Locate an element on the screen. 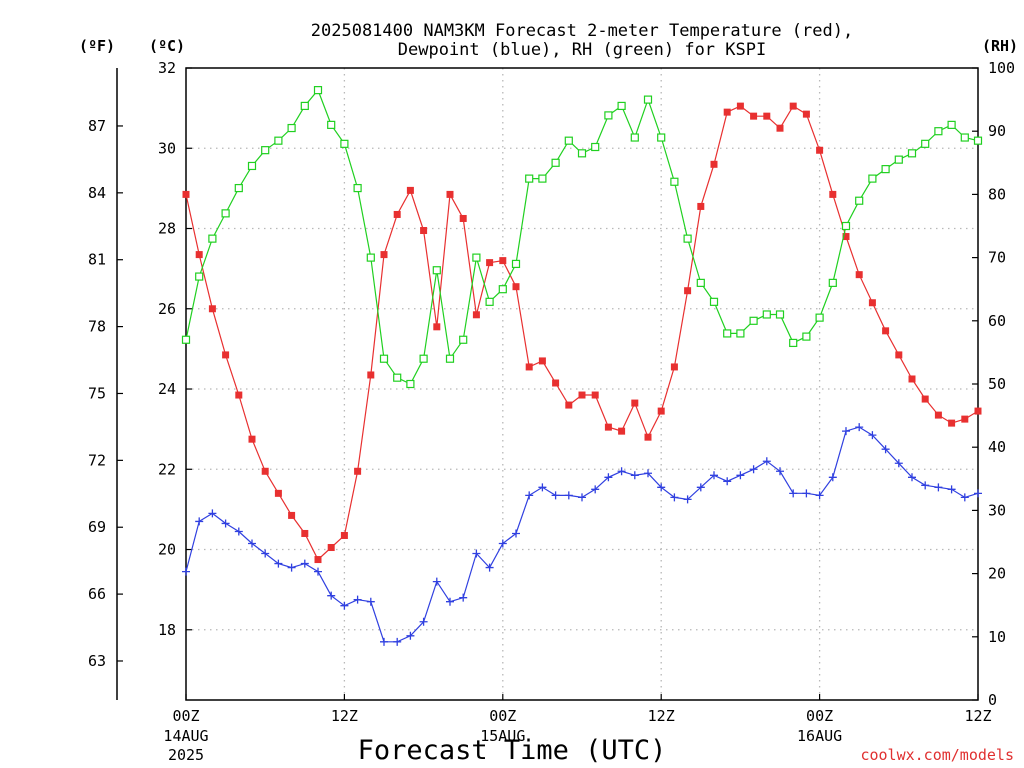  rh-tick-label: 30 is located at coordinates (997, 510).